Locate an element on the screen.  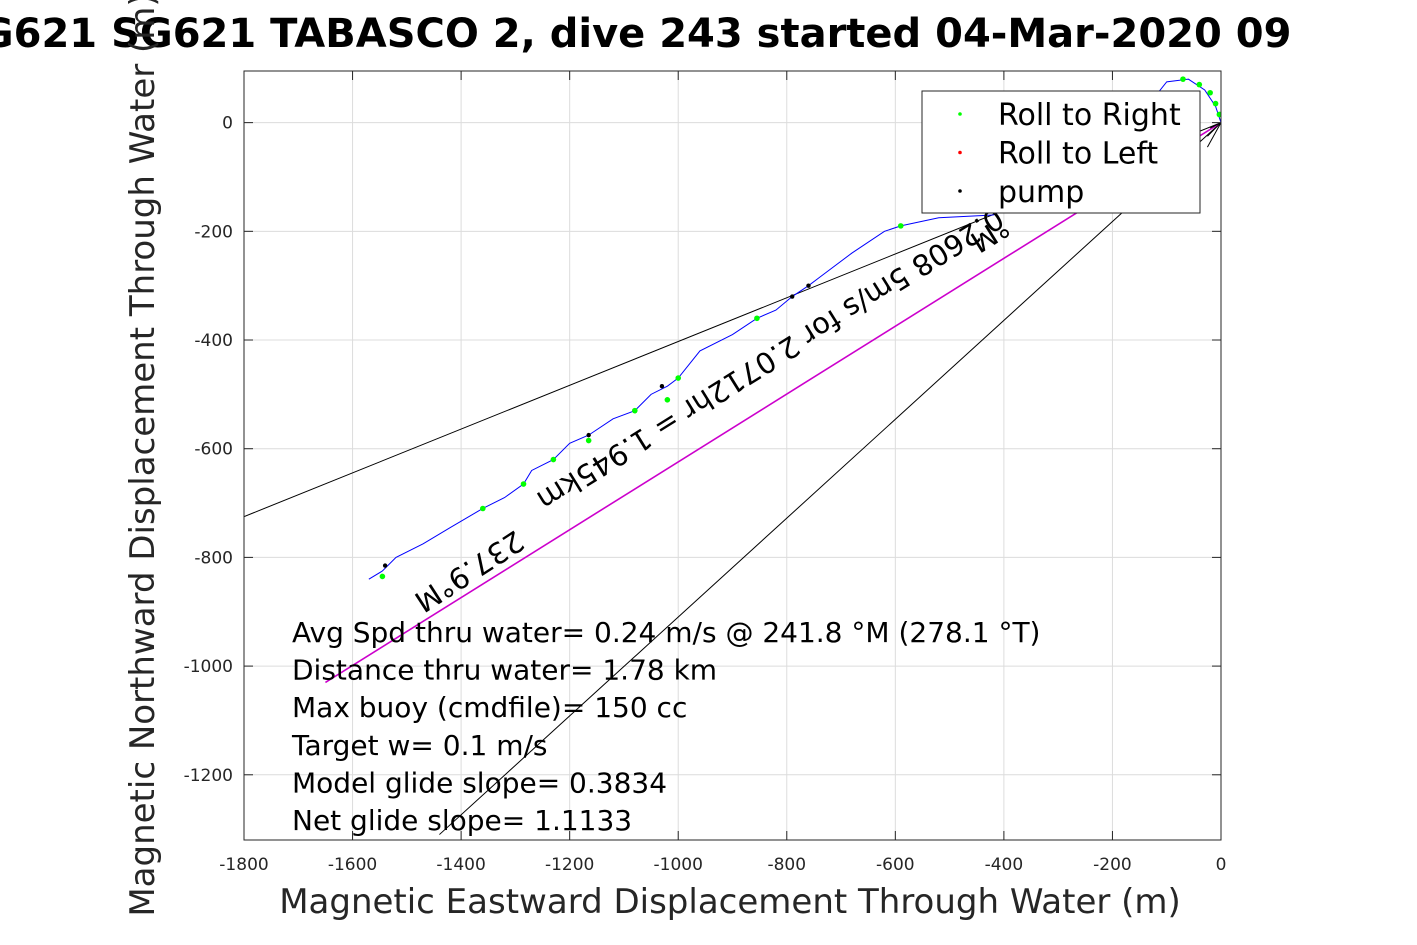
x-tick-label: -800 is located at coordinates (786, 865).